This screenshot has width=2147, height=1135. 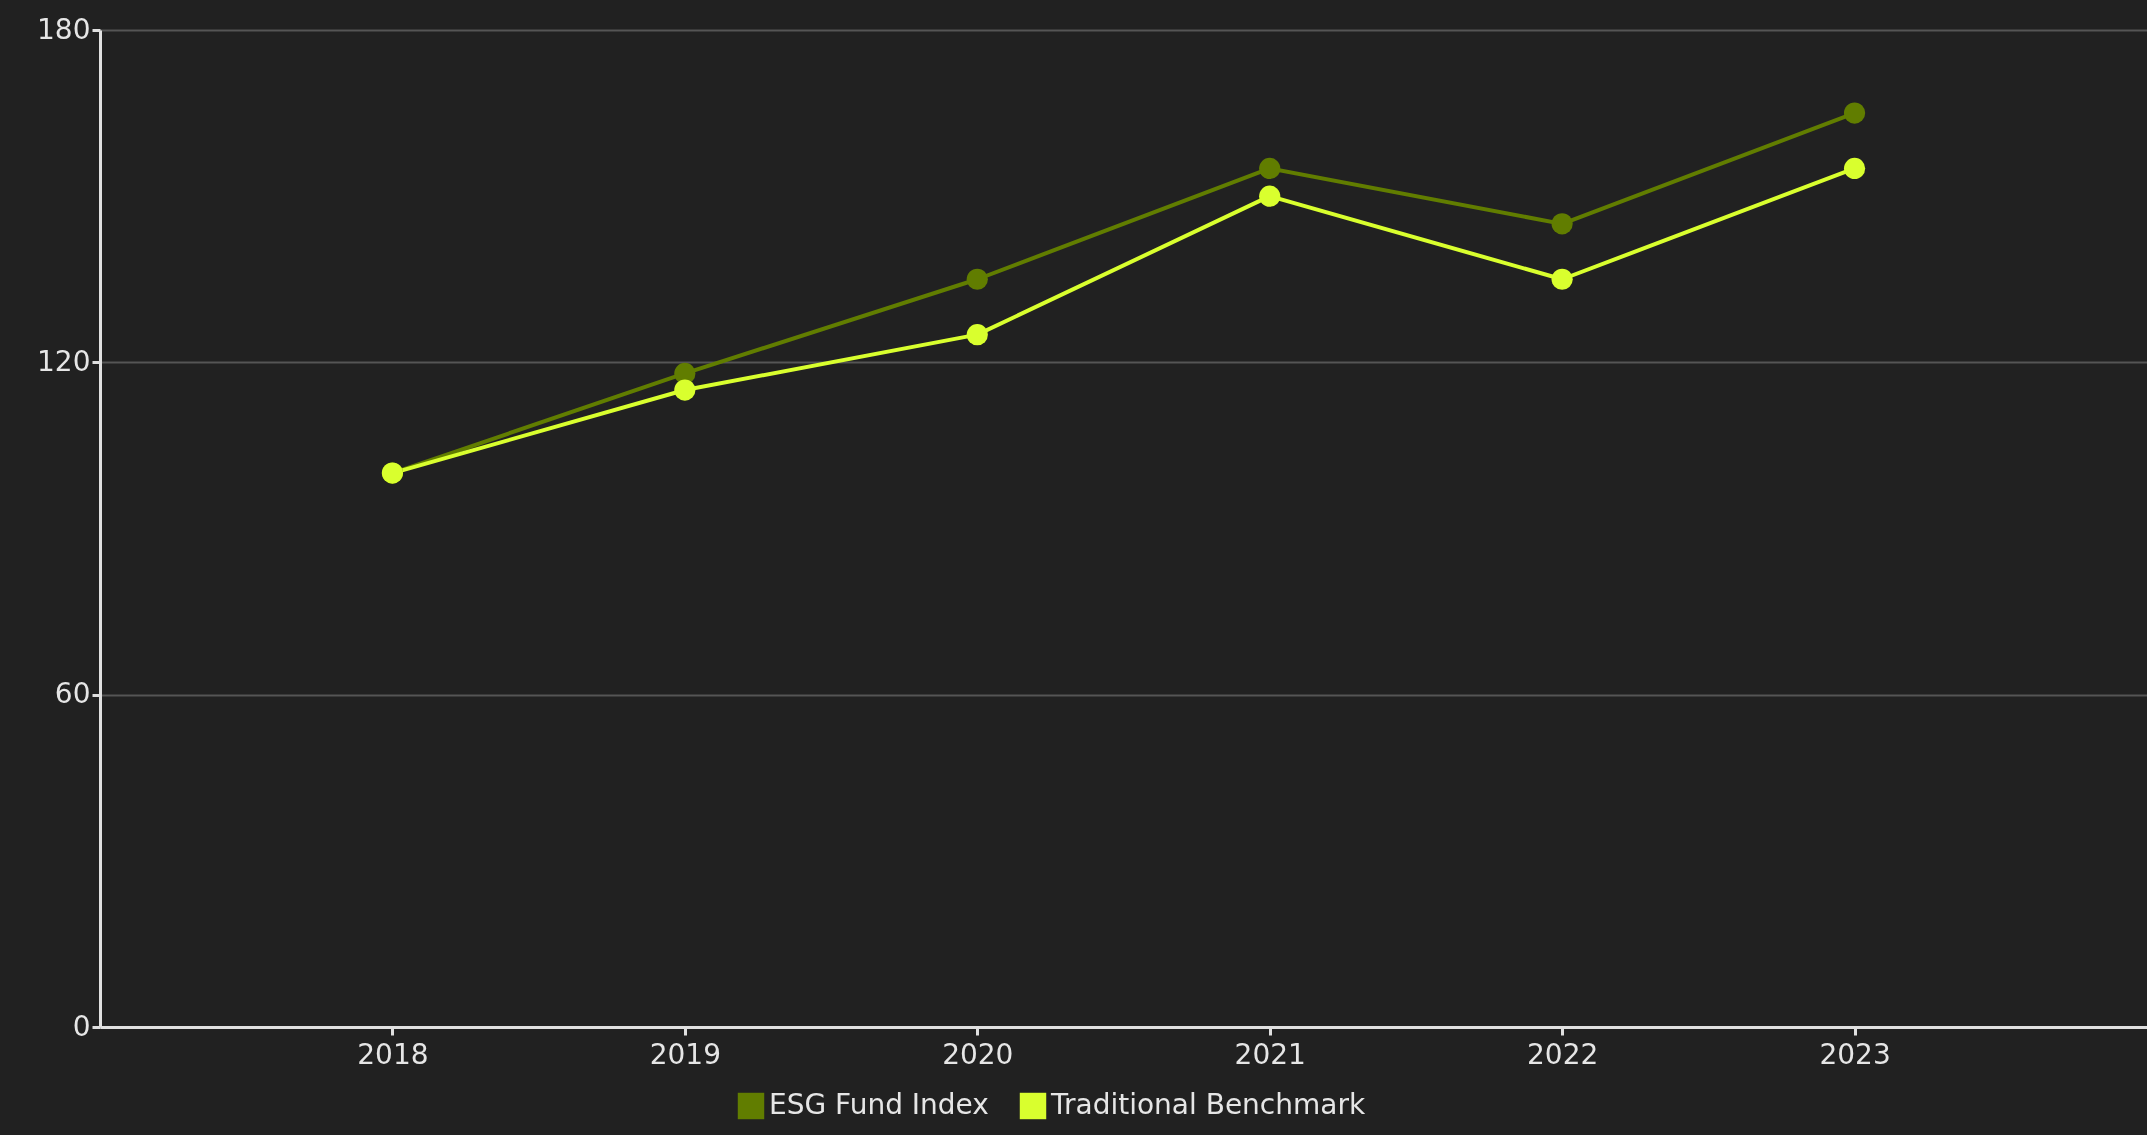 What do you see at coordinates (978, 1054) in the screenshot?
I see `x-tick-label: 2020` at bounding box center [978, 1054].